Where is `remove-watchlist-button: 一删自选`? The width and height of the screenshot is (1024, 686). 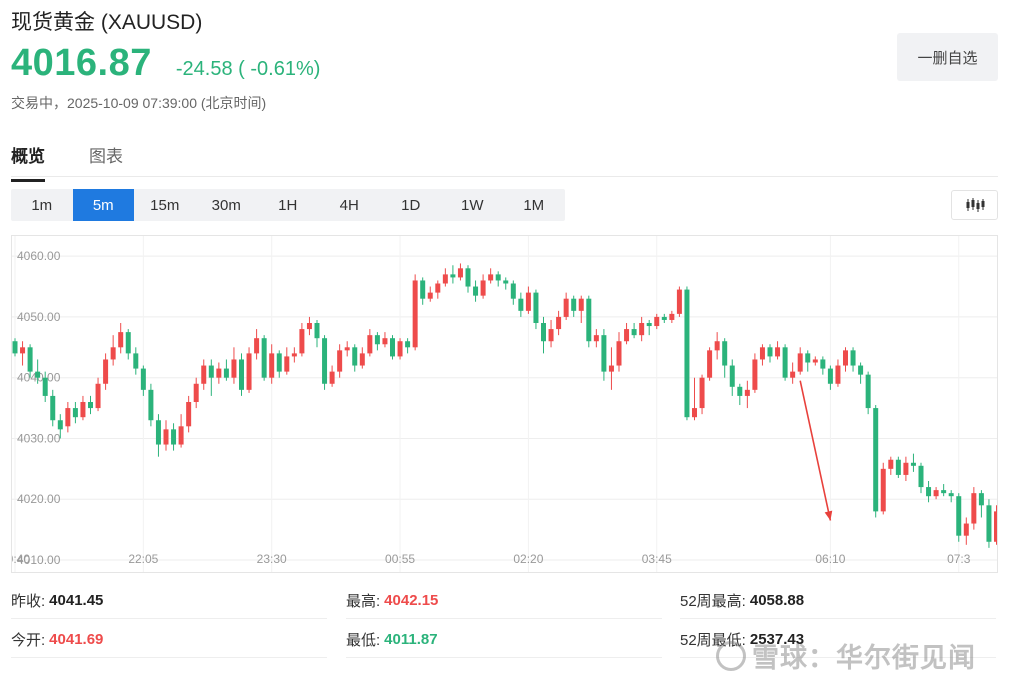
remove-watchlist-button: 一删自选 is located at coordinates (947, 57).